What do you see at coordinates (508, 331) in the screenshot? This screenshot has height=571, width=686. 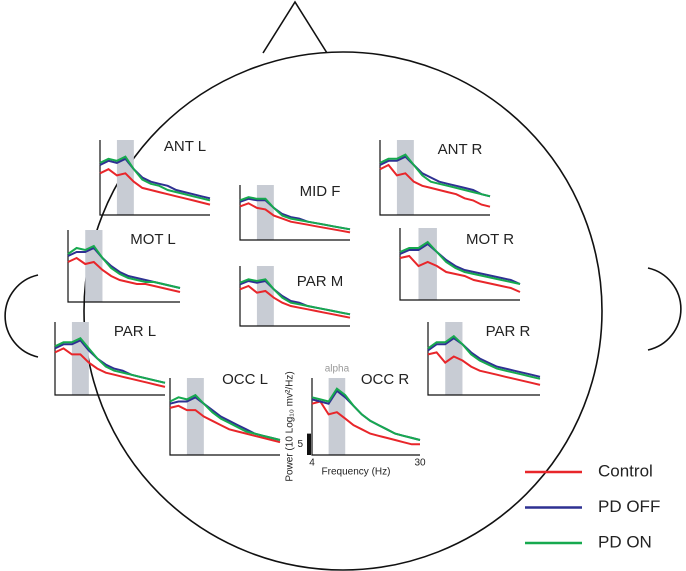 I see `panel-title: PAR R` at bounding box center [508, 331].